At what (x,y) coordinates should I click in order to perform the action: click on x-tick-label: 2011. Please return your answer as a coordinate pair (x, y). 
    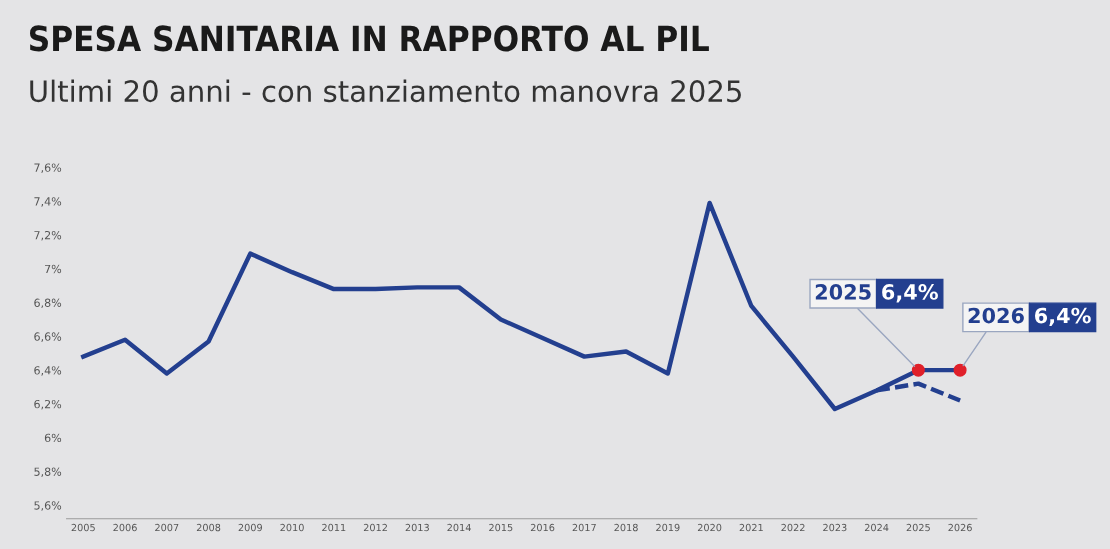
    Looking at the image, I should click on (334, 527).